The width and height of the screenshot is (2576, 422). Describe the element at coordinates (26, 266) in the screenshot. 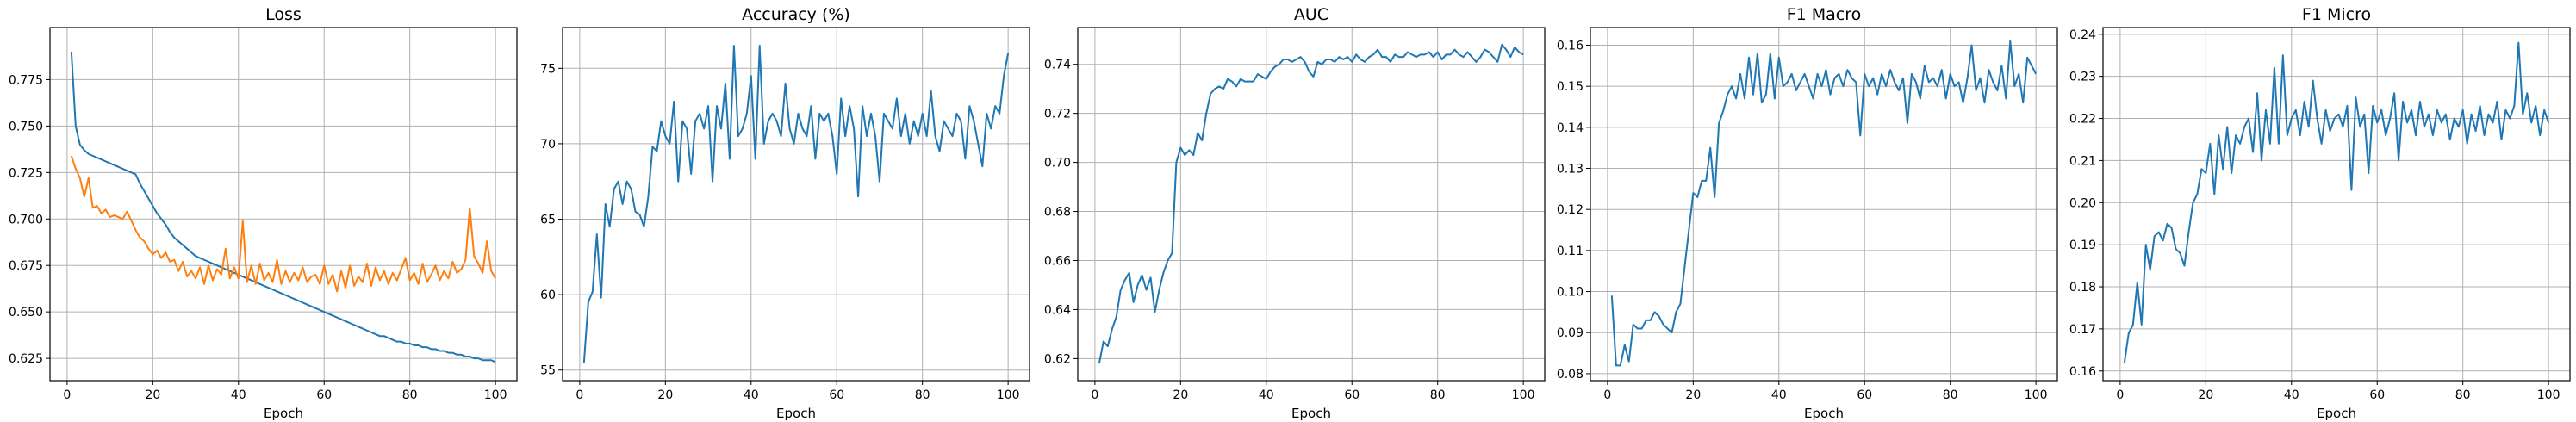

I see `y-tick-label: 0.675` at that location.